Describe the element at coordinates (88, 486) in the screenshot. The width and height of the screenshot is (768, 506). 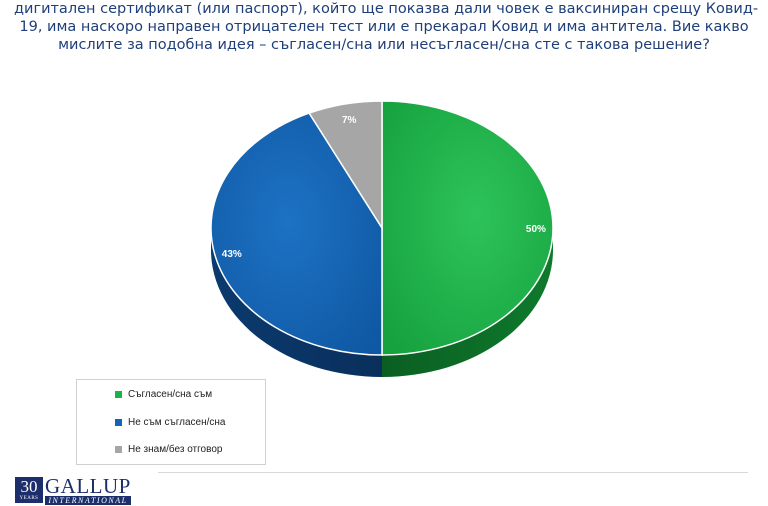
I see `company-name: GALLUP` at that location.